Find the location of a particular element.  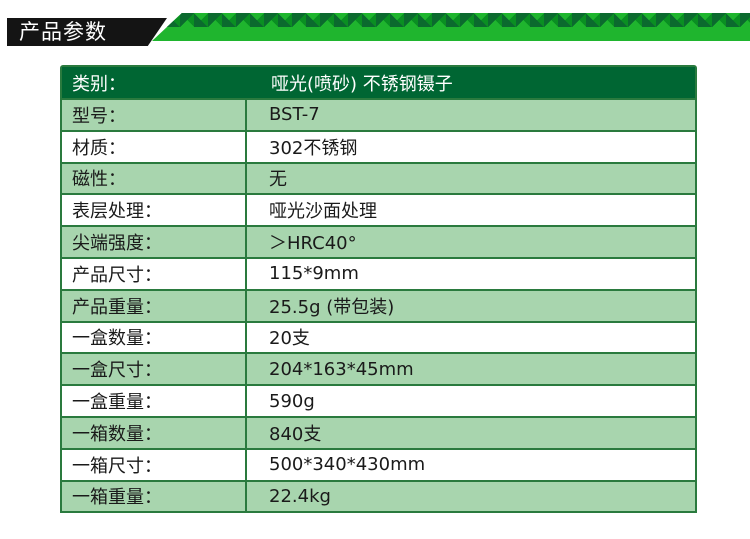

row-value: 500*340*430mm is located at coordinates (347, 465).